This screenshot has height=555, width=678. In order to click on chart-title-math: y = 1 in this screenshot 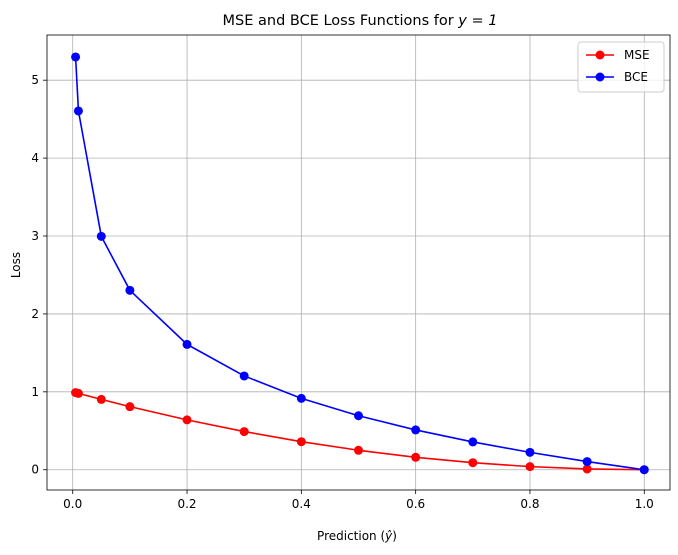, I will do `click(477, 21)`.